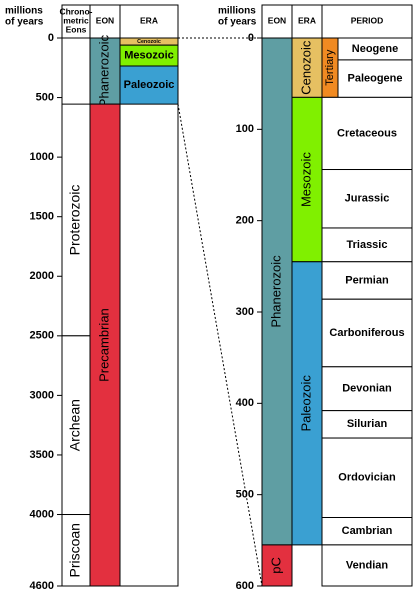 Image resolution: width=418 pixels, height=606 pixels. I want to click on interval-label: Devonian, so click(367, 389).